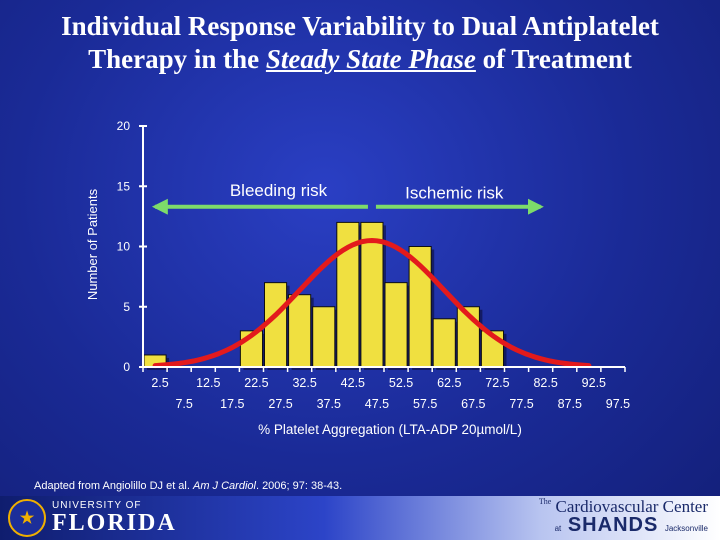  Describe the element at coordinates (97, 505) in the screenshot. I see `uf-wordmark-top: UNIVERSITY OF` at that location.